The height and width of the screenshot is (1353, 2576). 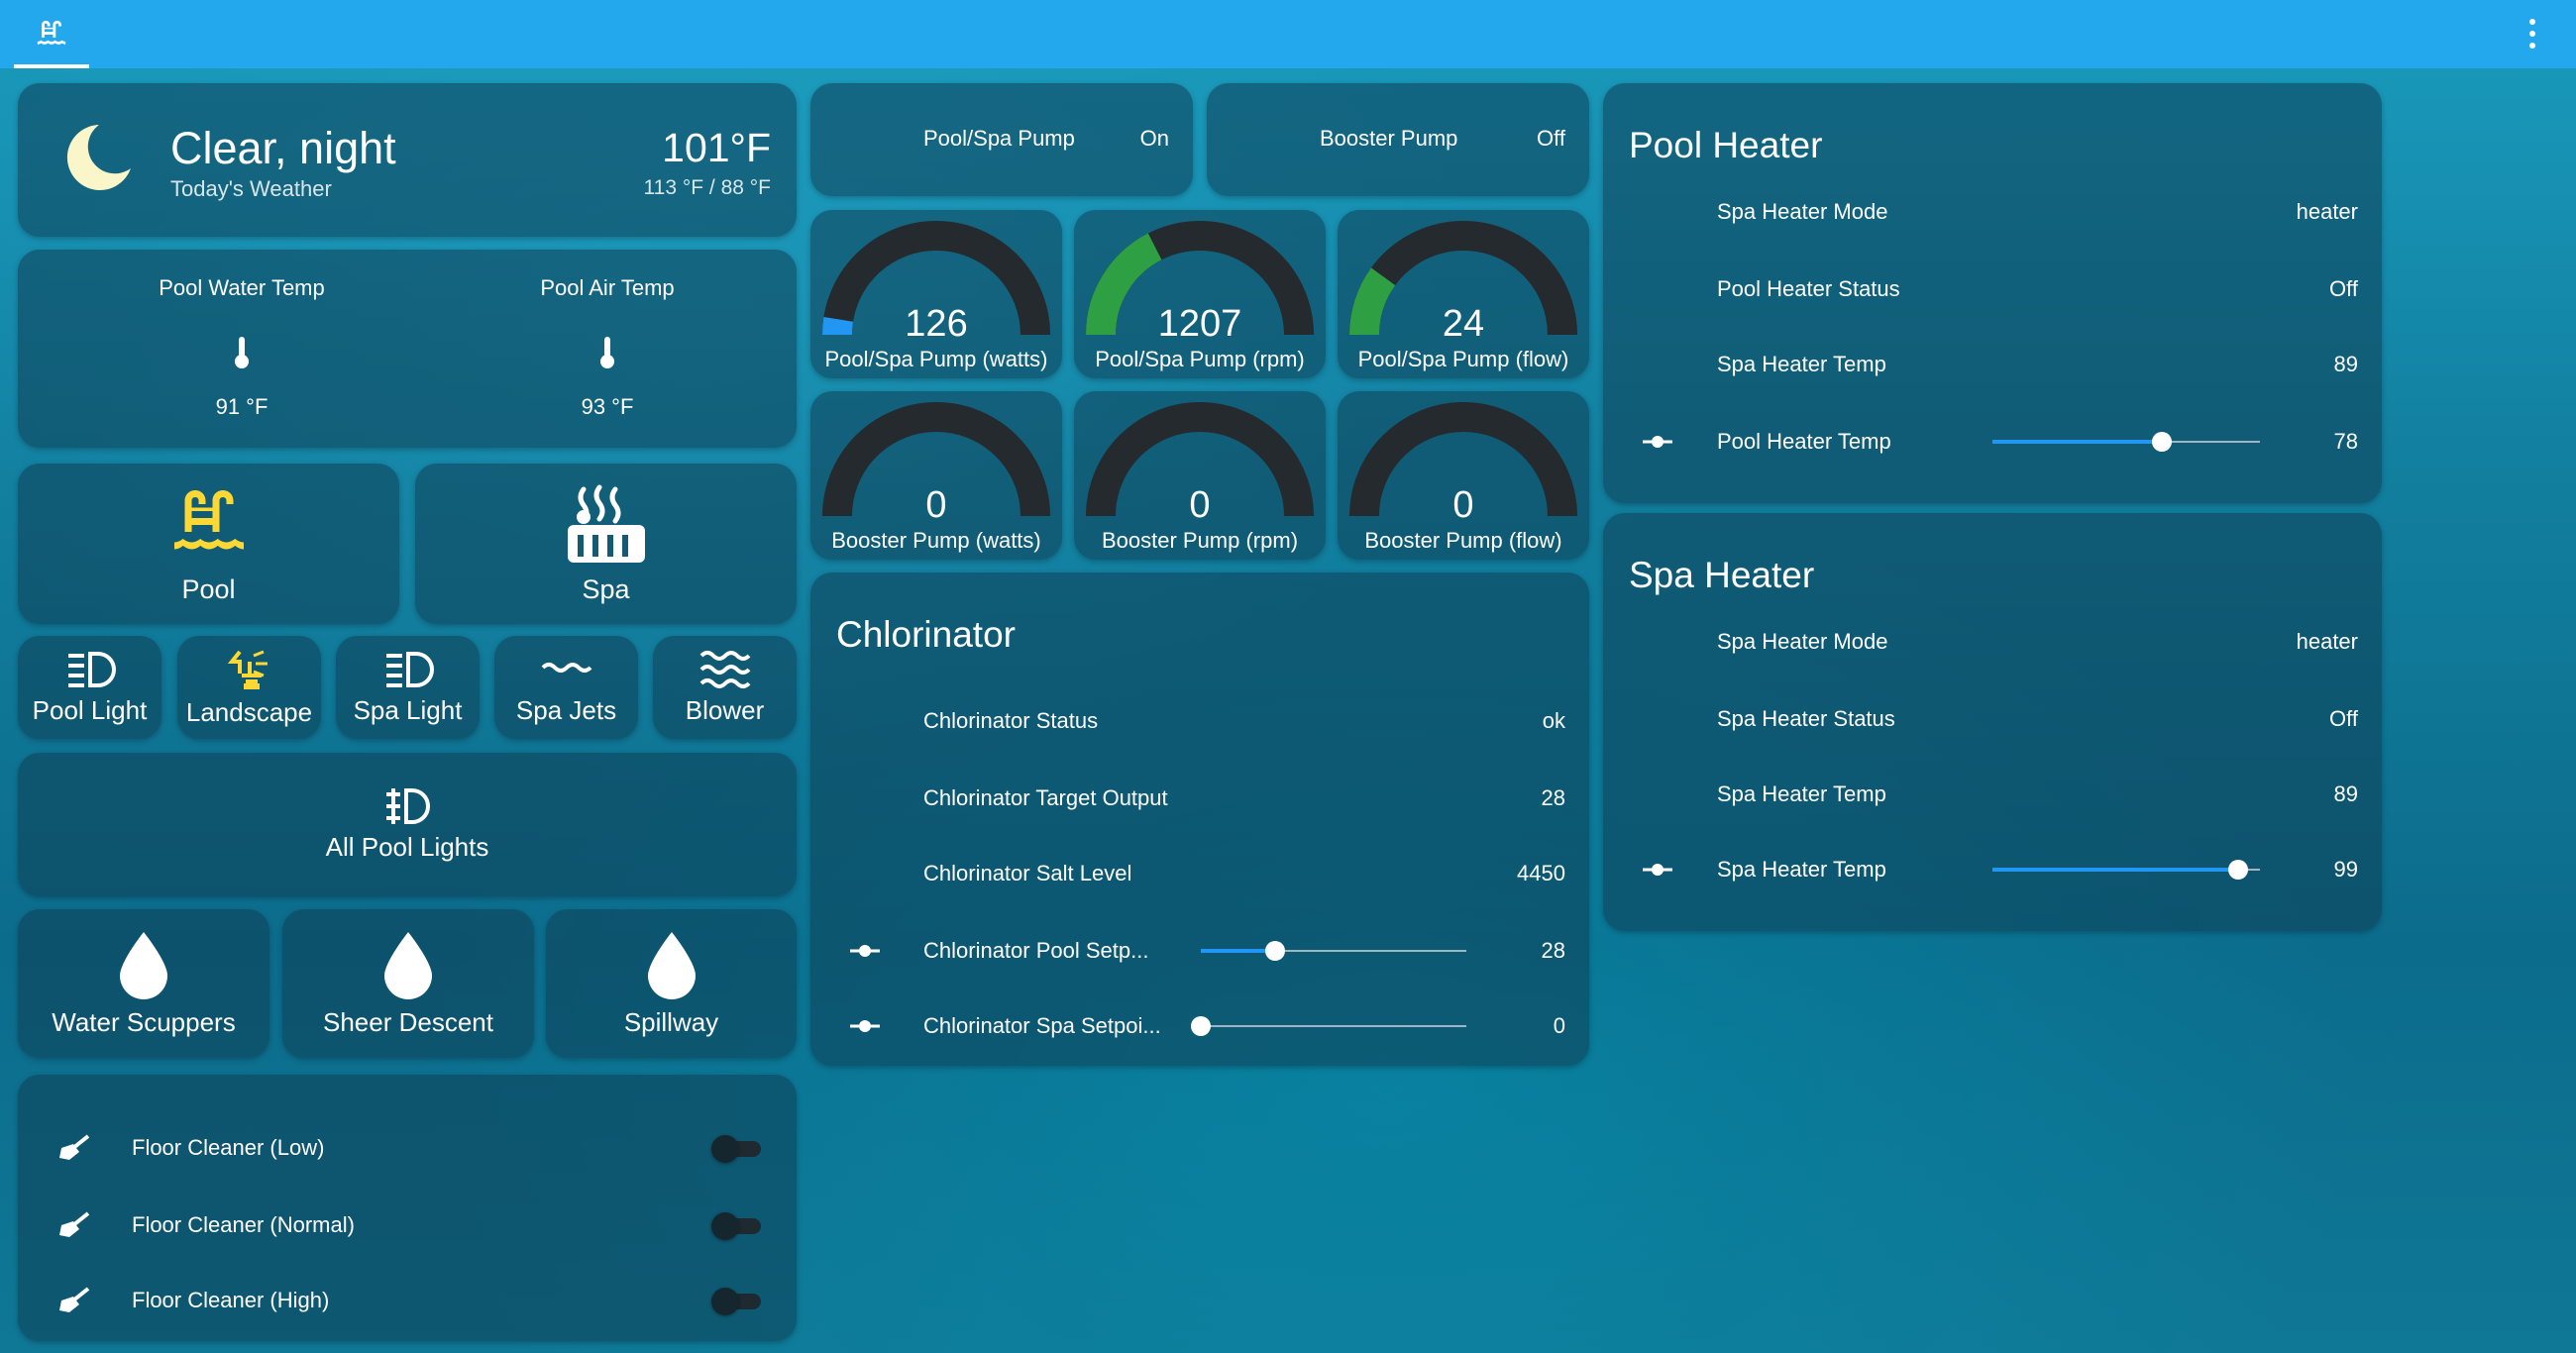 What do you see at coordinates (936, 475) in the screenshot?
I see `gauge-card: 0 Booster Pump (watts)` at bounding box center [936, 475].